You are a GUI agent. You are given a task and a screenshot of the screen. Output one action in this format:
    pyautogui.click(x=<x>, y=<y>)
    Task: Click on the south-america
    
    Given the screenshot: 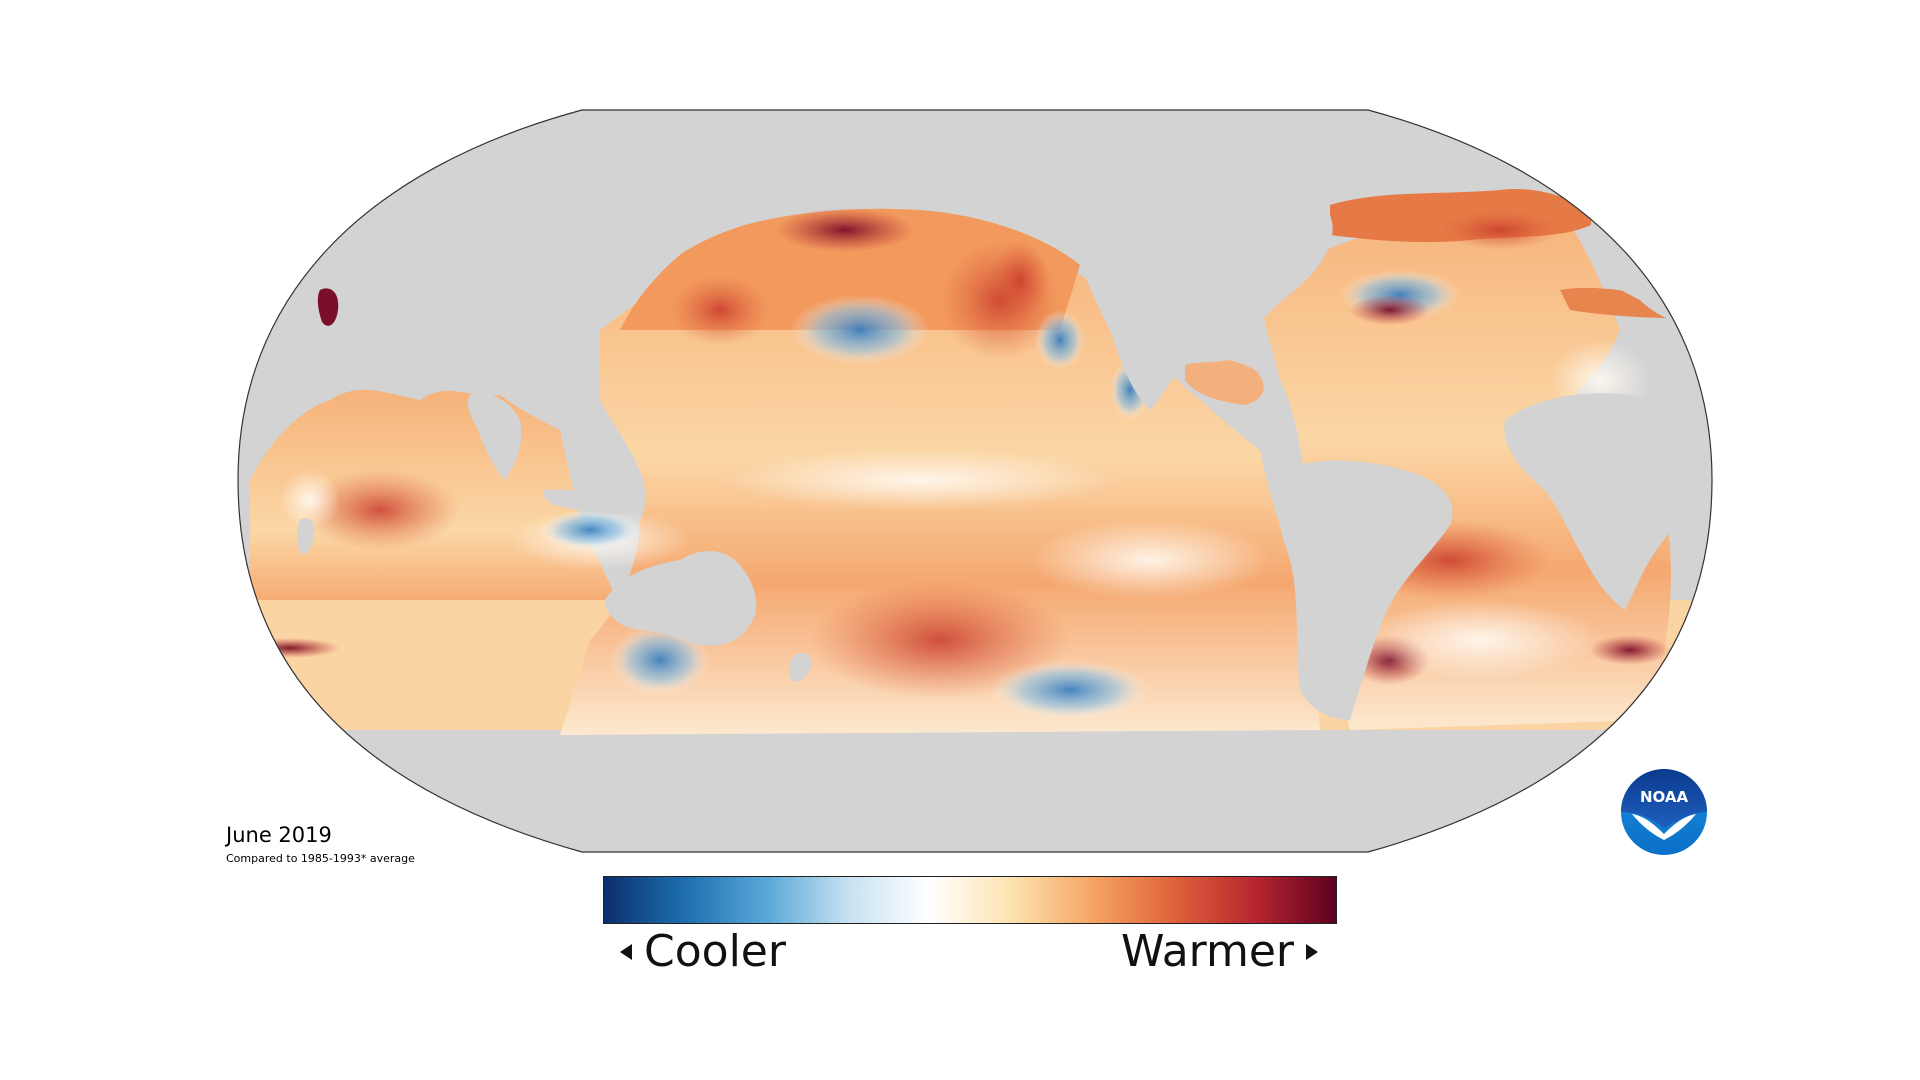 What is the action you would take?
    pyautogui.click(x=1365, y=590)
    